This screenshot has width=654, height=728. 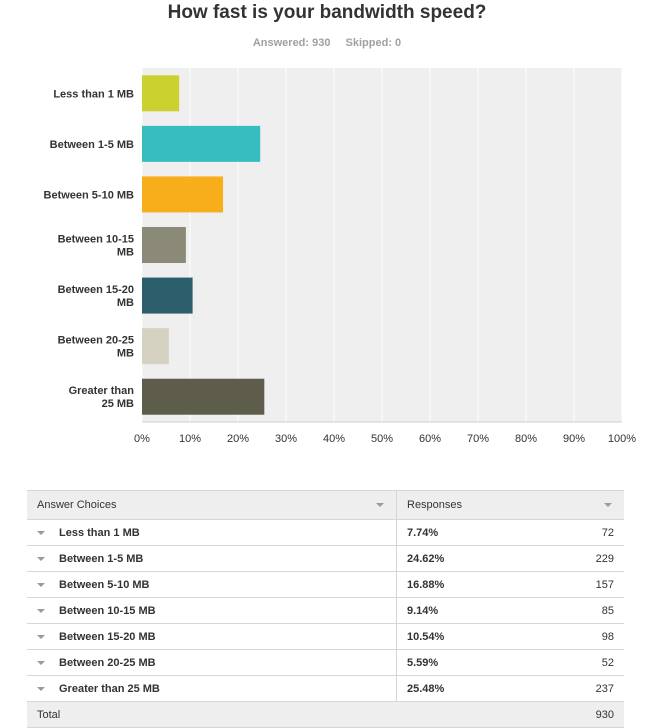 I want to click on x-tick-label: 100%, so click(x=622, y=439).